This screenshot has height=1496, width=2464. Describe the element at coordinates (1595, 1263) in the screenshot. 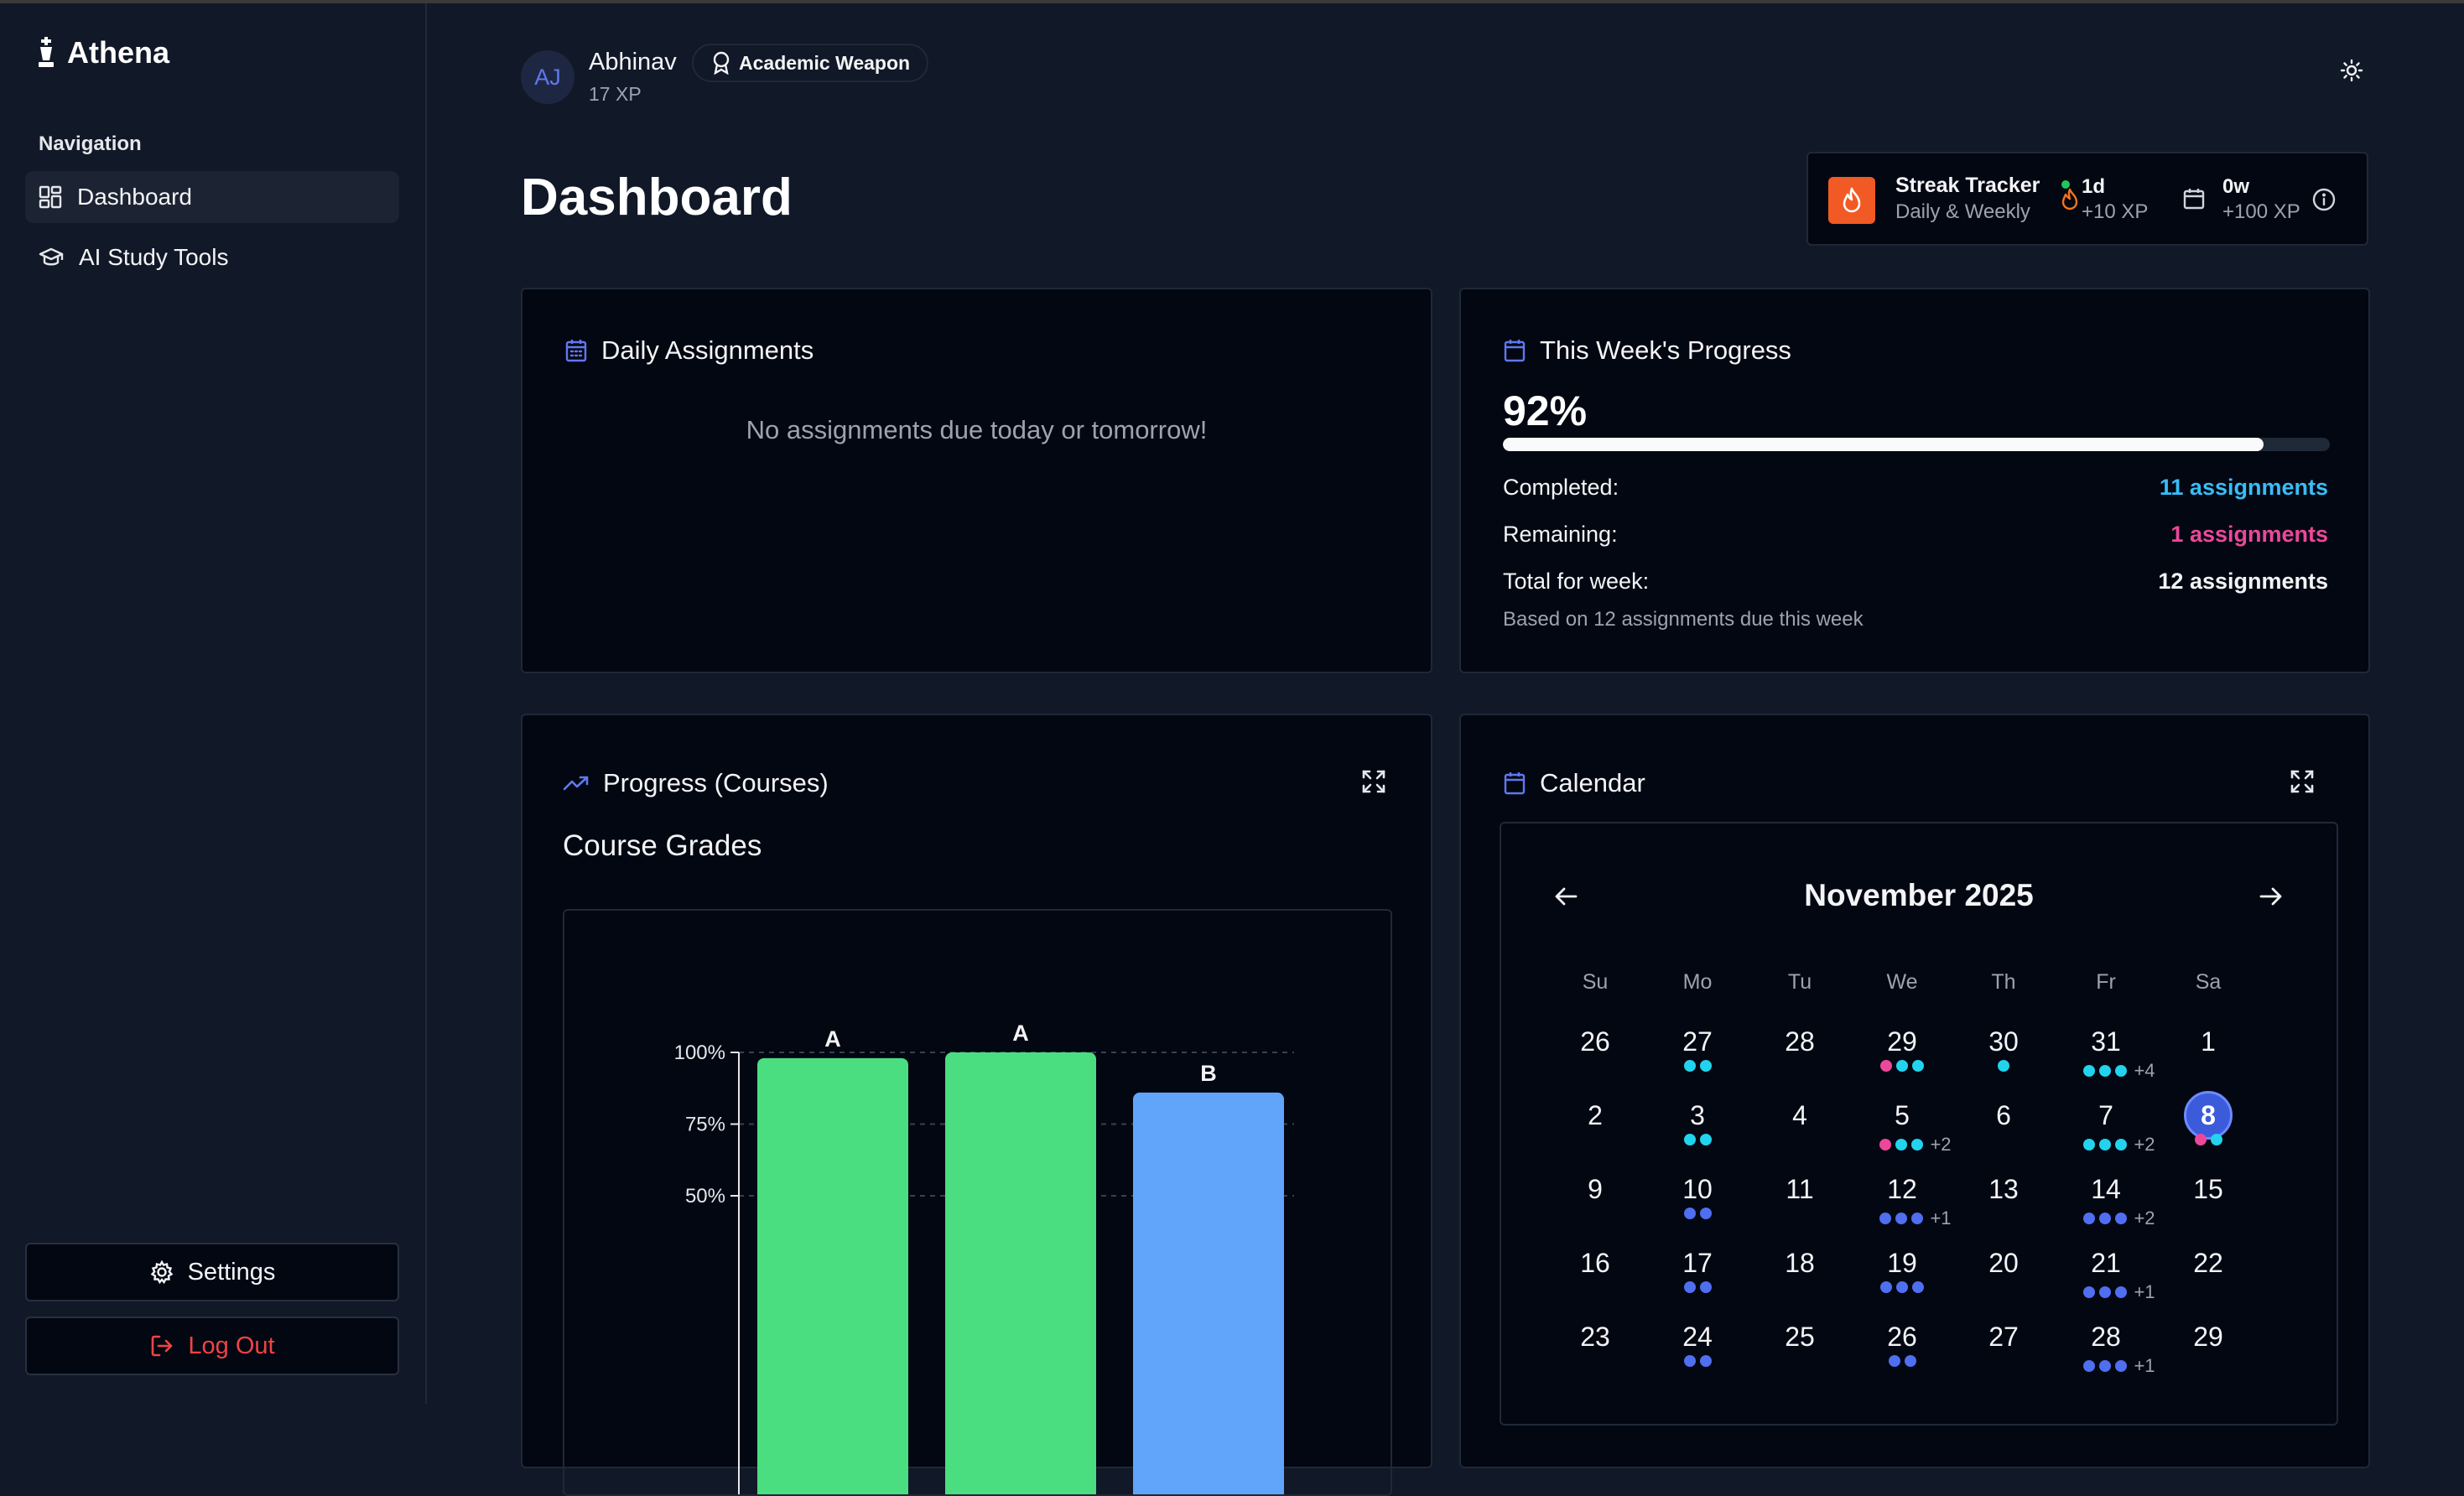

I see `calendar-day: 16` at that location.